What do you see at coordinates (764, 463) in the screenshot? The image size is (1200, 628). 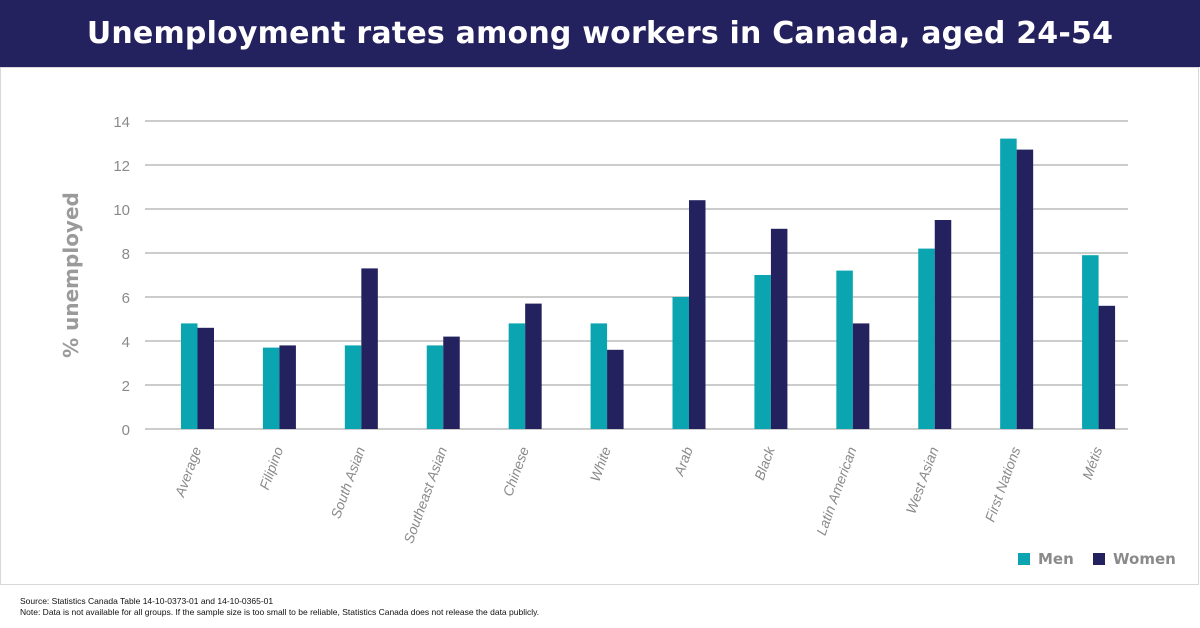 I see `x-tick-label: Black` at bounding box center [764, 463].